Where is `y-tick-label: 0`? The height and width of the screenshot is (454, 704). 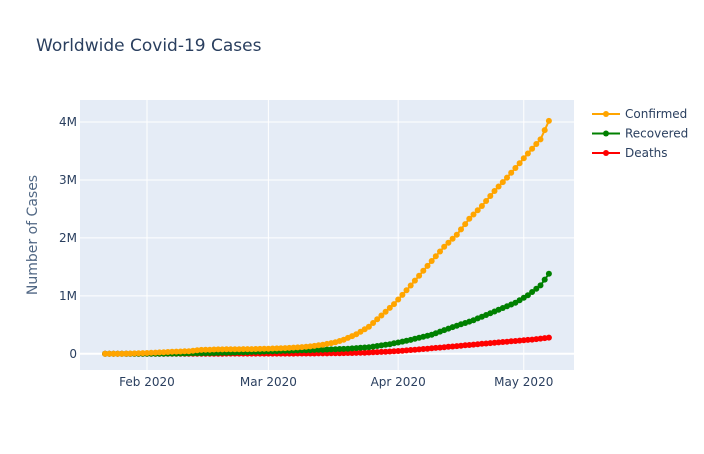 y-tick-label: 0 is located at coordinates (73, 354).